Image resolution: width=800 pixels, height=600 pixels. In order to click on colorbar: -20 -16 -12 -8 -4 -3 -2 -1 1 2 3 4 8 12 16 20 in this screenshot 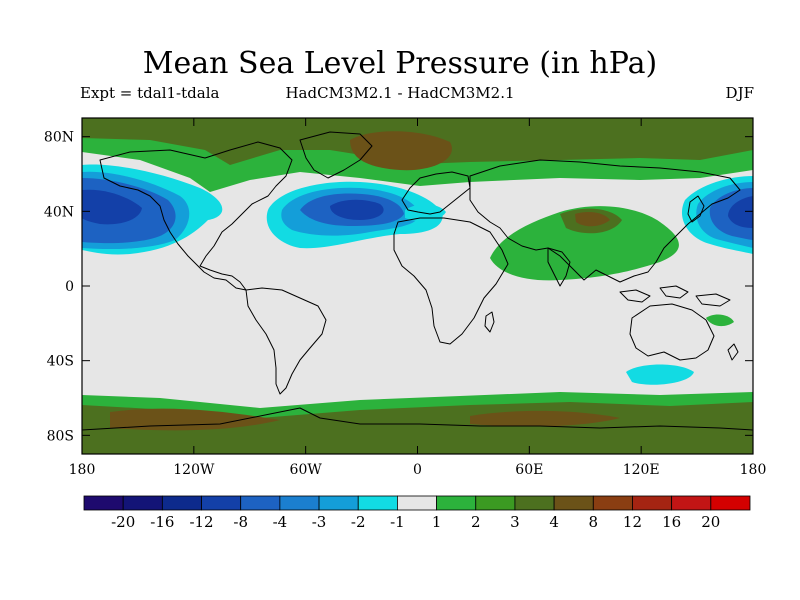, I will do `click(417, 513)`.